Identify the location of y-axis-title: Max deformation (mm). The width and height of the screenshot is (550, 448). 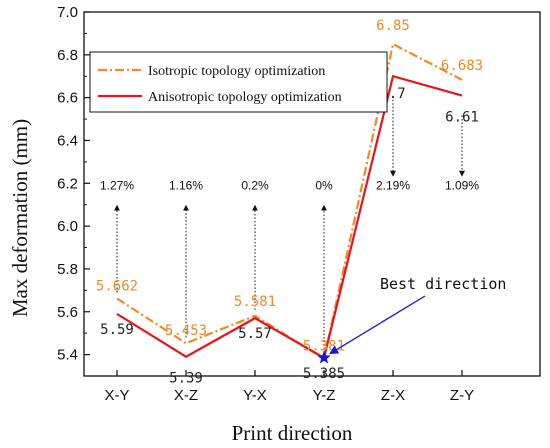
(20, 218).